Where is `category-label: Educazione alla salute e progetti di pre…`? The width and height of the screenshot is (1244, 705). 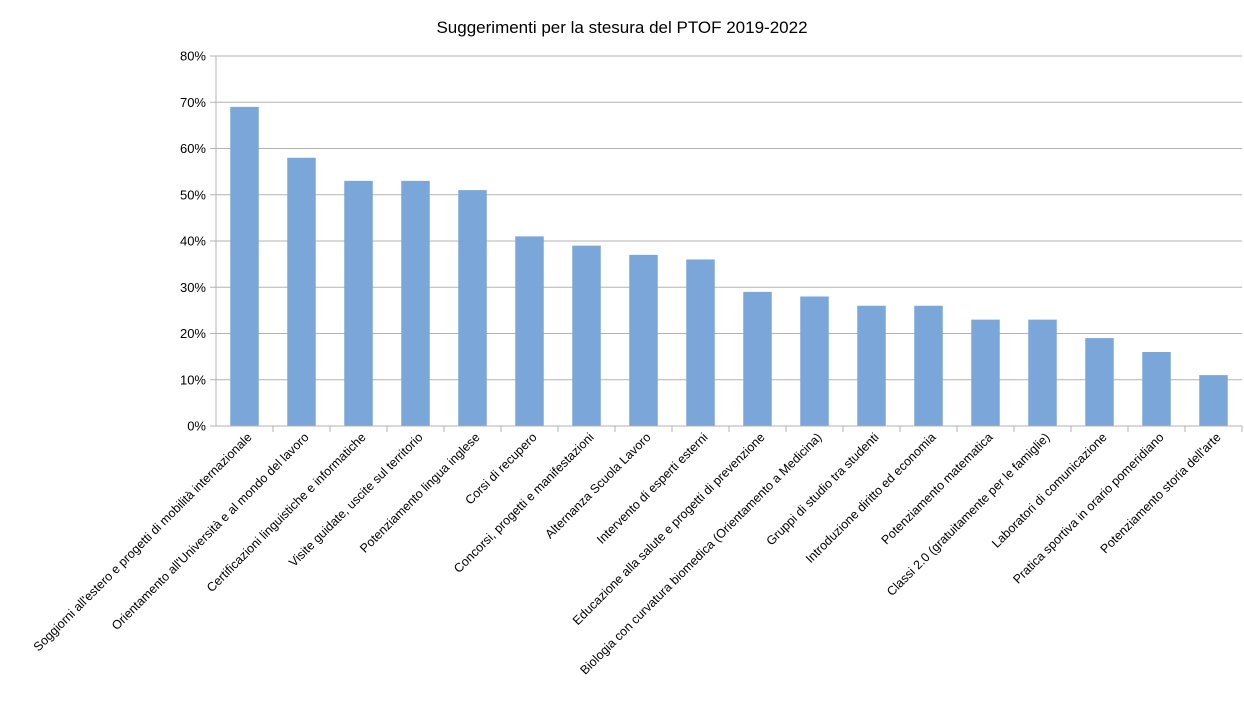 category-label: Educazione alla salute e progetti di pre… is located at coordinates (669, 529).